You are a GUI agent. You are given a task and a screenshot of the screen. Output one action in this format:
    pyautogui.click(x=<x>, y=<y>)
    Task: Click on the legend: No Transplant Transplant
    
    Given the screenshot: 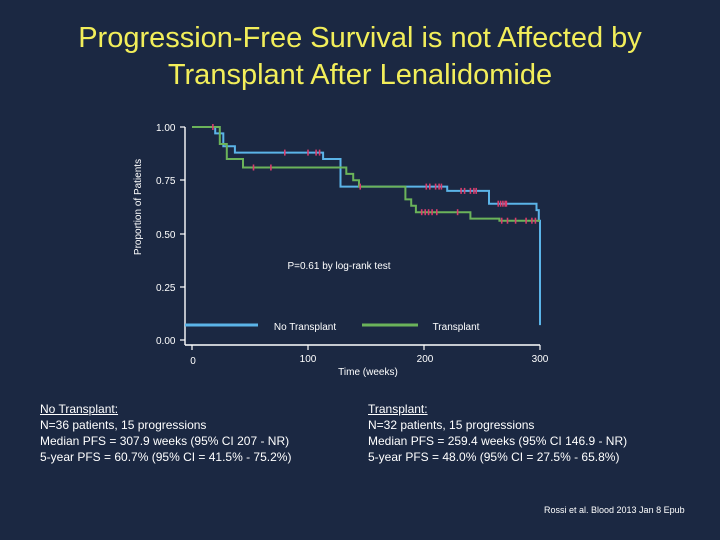 What is the action you would take?
    pyautogui.click(x=332, y=327)
    